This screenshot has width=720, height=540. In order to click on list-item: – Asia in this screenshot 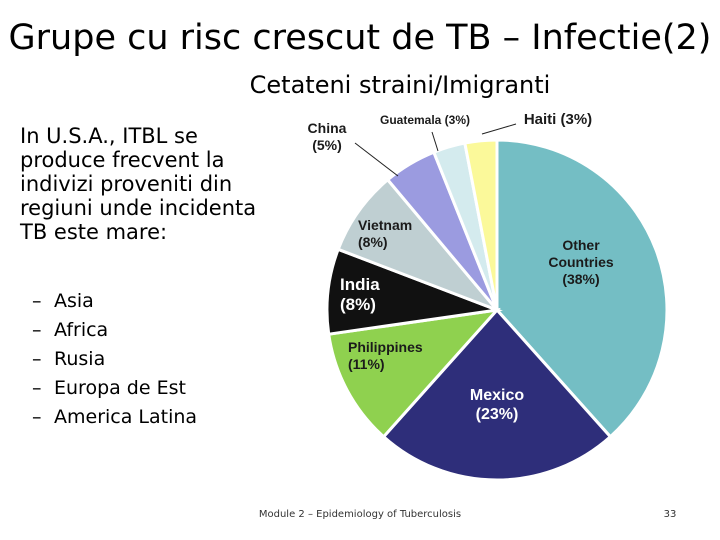, I will do `click(114, 301)`.